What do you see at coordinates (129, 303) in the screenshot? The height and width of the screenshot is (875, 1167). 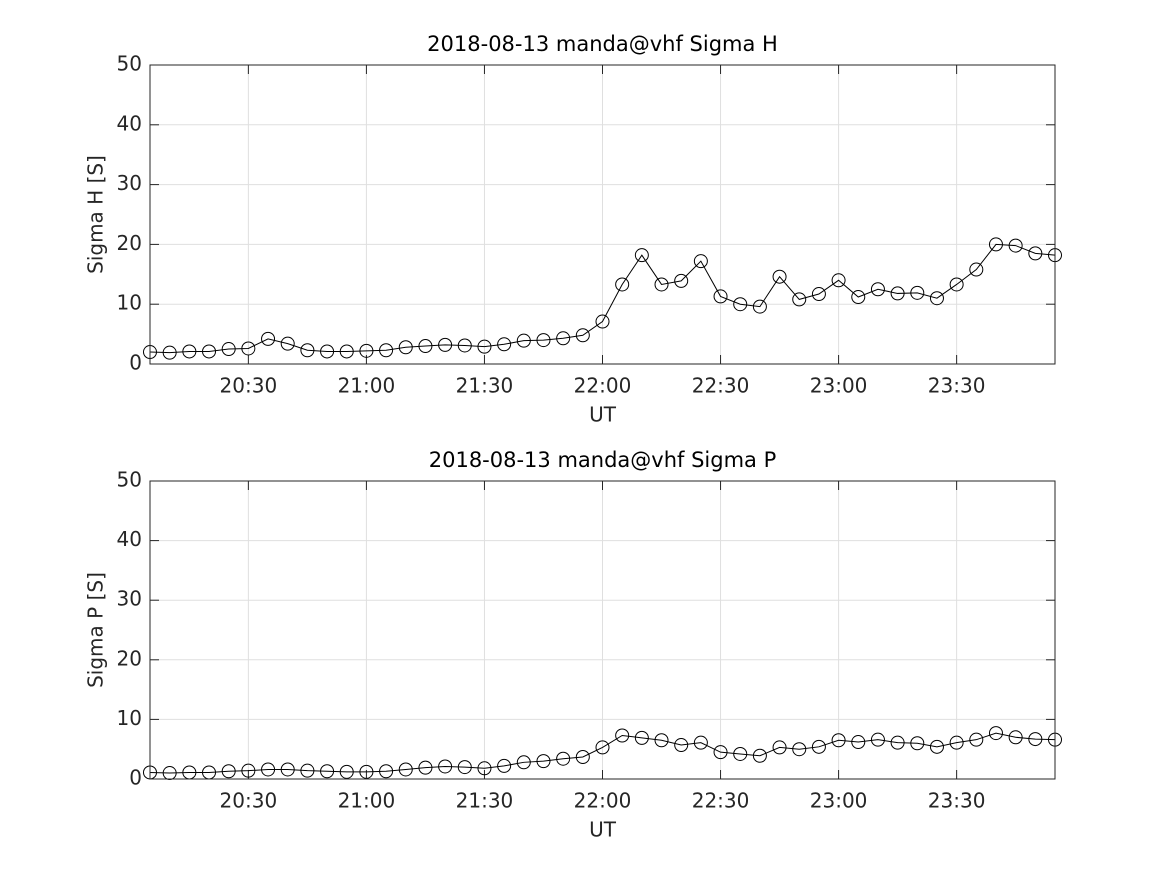 I see `y-tick-label: 10` at bounding box center [129, 303].